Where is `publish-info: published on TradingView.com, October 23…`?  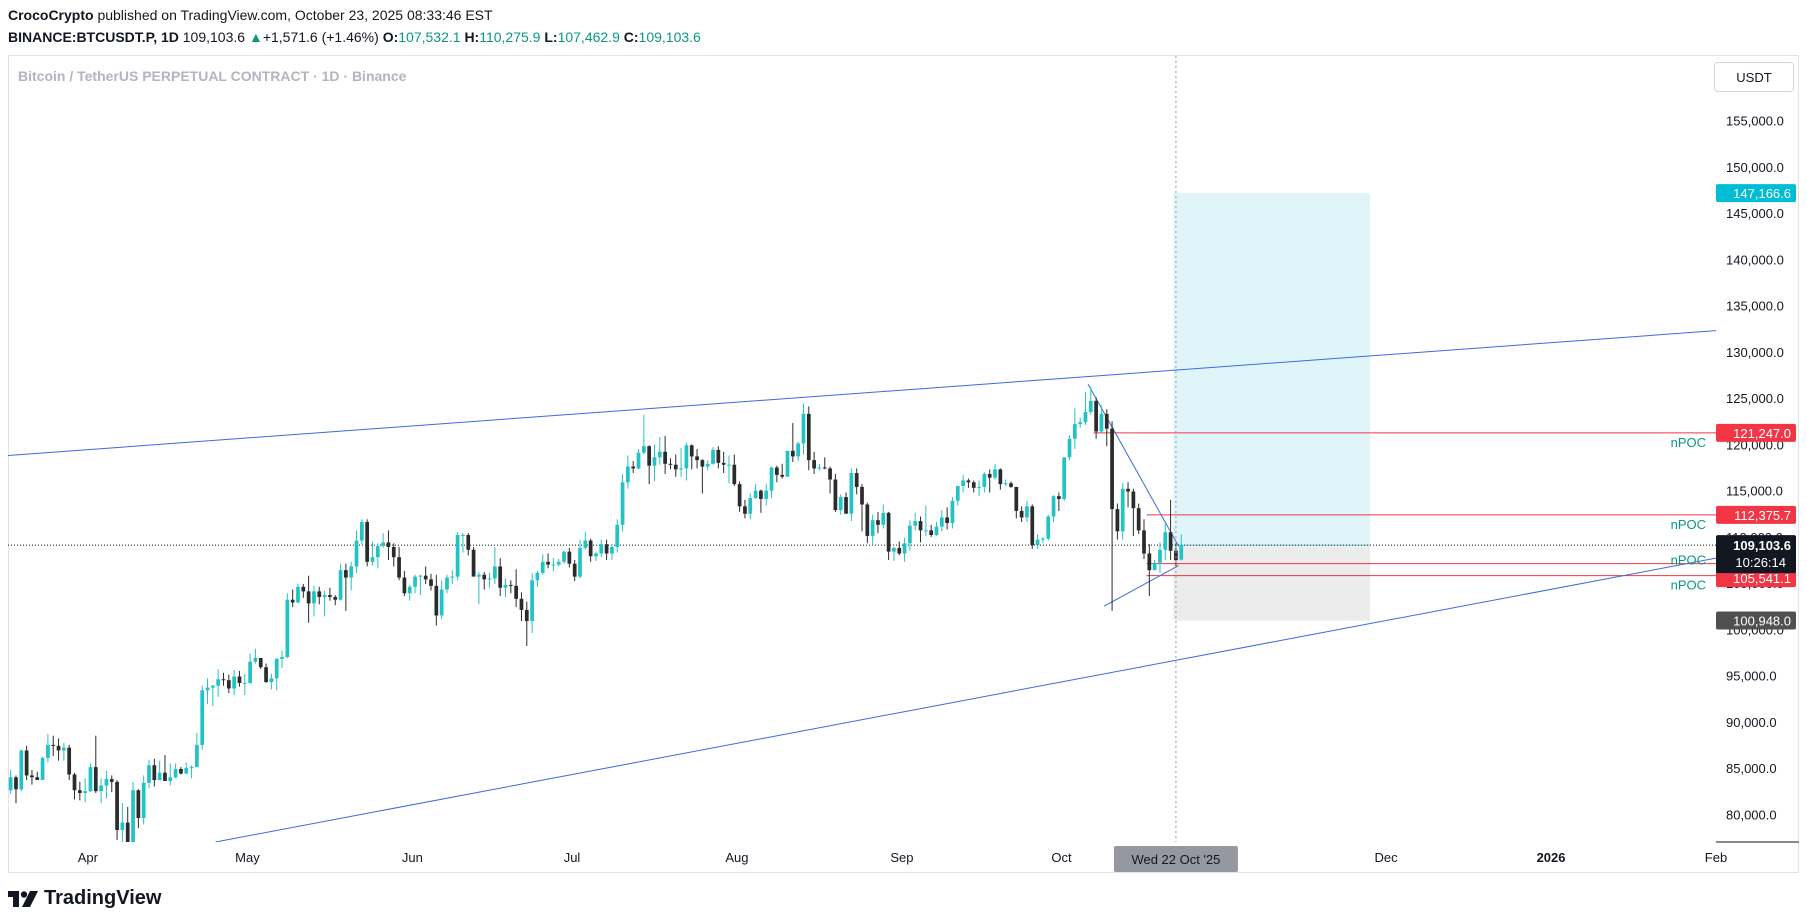 publish-info: published on TradingView.com, October 23… is located at coordinates (293, 15).